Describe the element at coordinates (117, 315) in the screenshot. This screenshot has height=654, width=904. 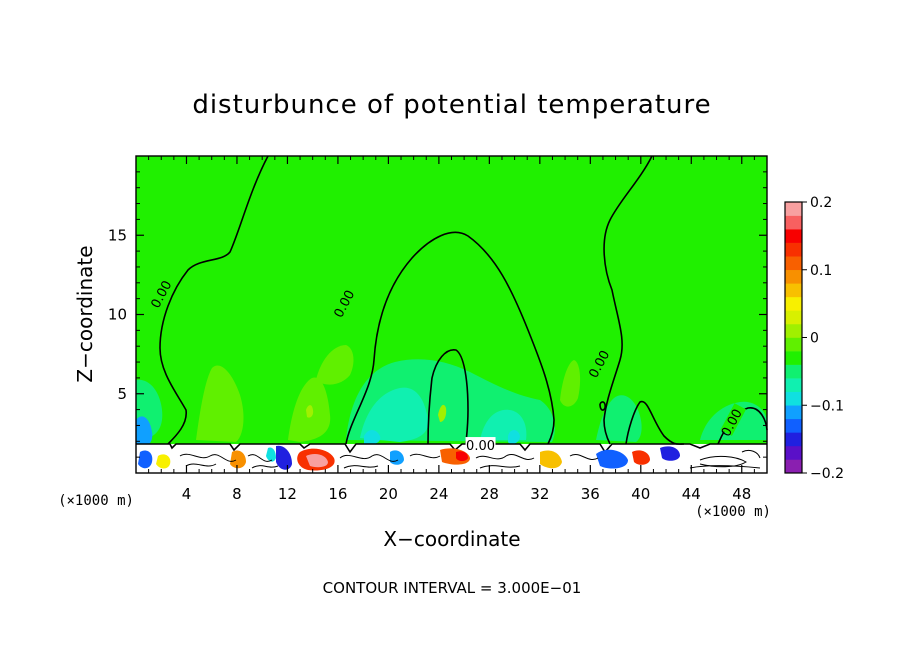
I see `y-tick-label: 10` at that location.